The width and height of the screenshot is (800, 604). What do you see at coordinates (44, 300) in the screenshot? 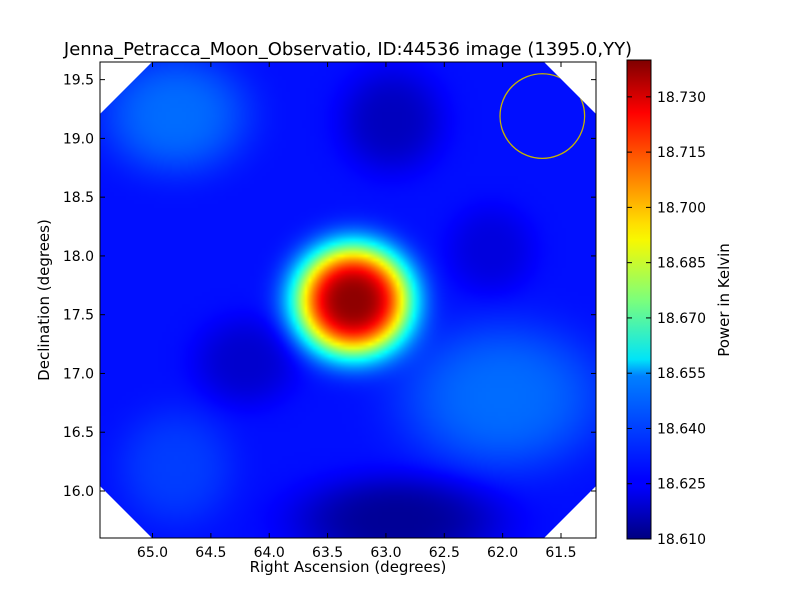
I see `y-axis-label: Declination (degrees)` at bounding box center [44, 300].